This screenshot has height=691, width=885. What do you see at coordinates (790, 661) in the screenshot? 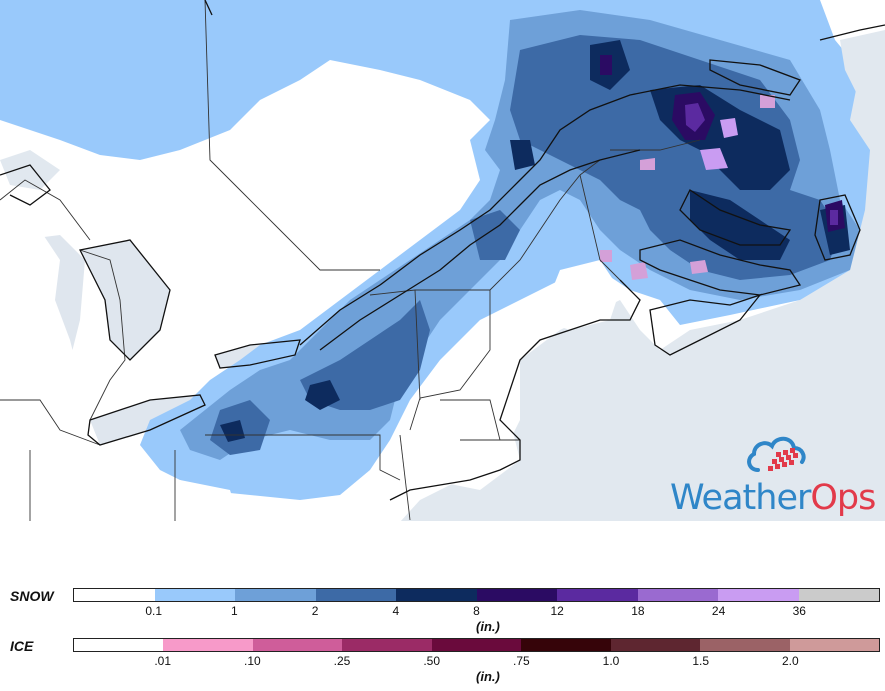
I see `ice-tick-label: 2.0` at bounding box center [790, 661].